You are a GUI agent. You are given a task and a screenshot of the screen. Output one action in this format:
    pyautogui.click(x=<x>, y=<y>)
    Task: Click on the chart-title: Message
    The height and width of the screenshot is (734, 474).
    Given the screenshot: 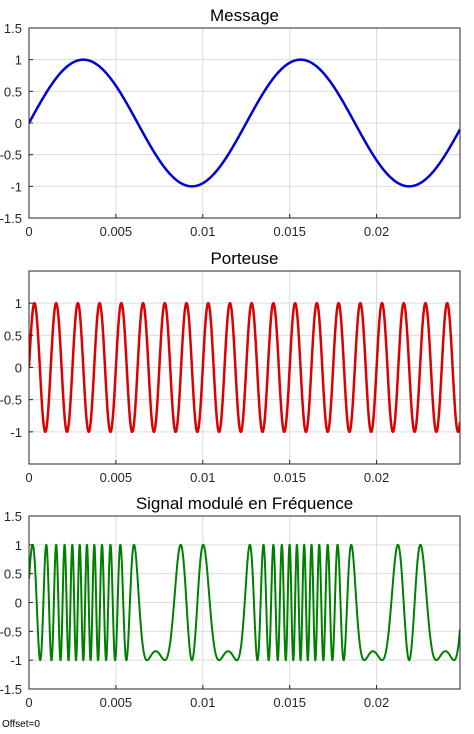 What is the action you would take?
    pyautogui.click(x=244, y=15)
    